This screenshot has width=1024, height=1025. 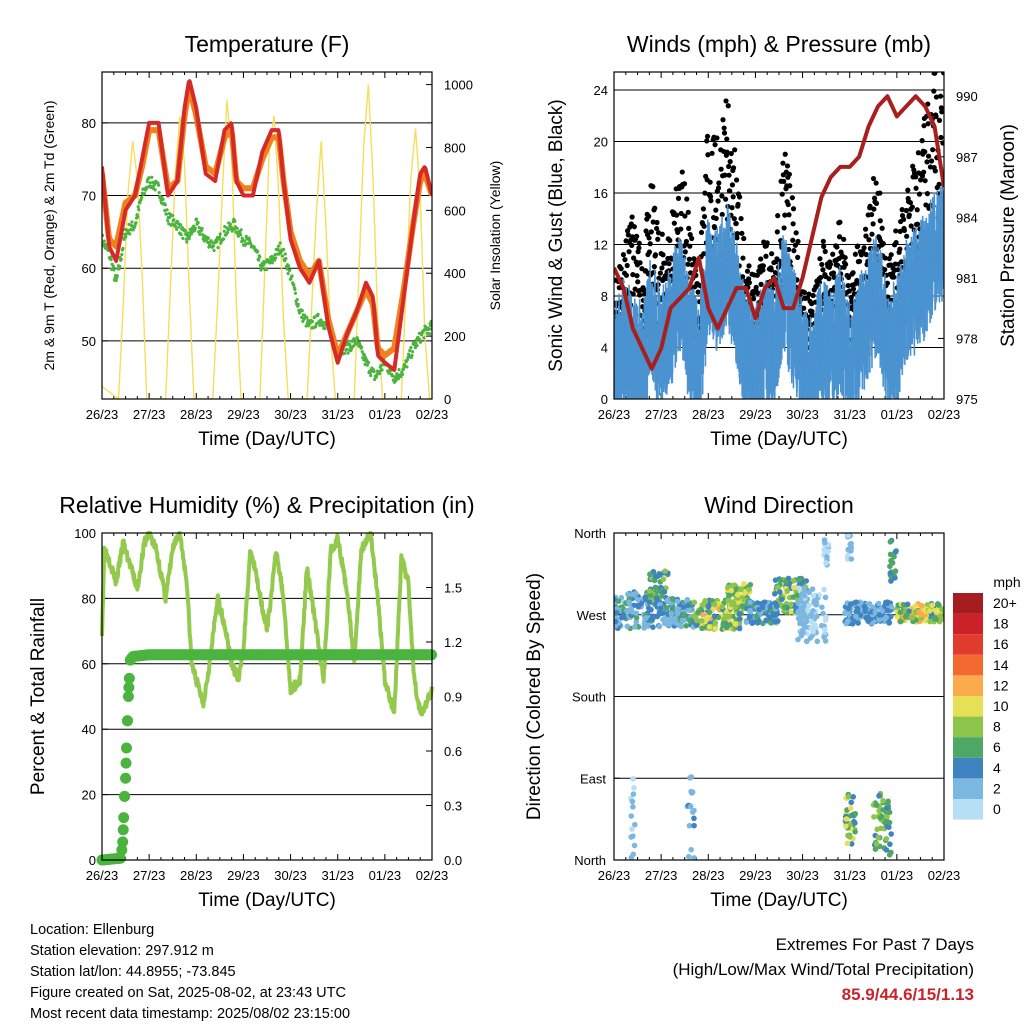 I want to click on y2-tick-label: 600, so click(x=455, y=210).